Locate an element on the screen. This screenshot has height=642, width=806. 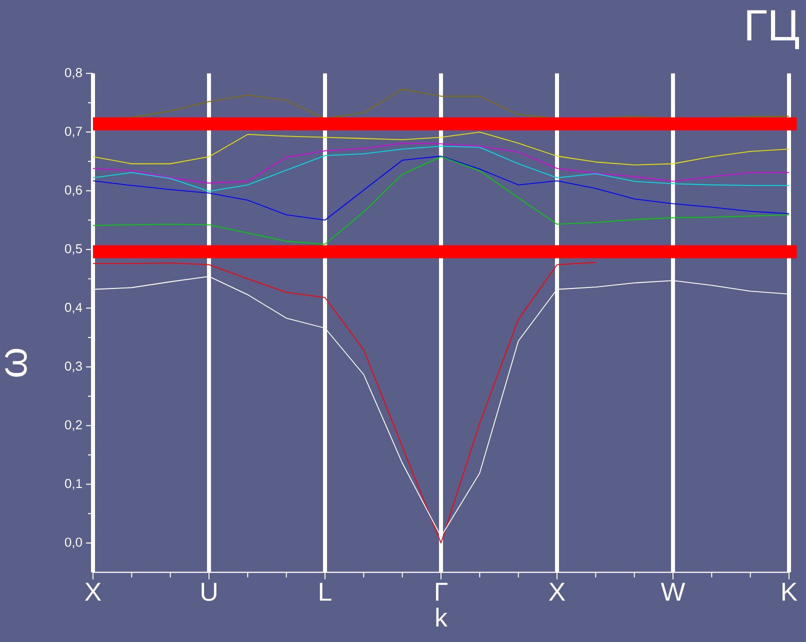
text: ГЦ is located at coordinates (773, 30).